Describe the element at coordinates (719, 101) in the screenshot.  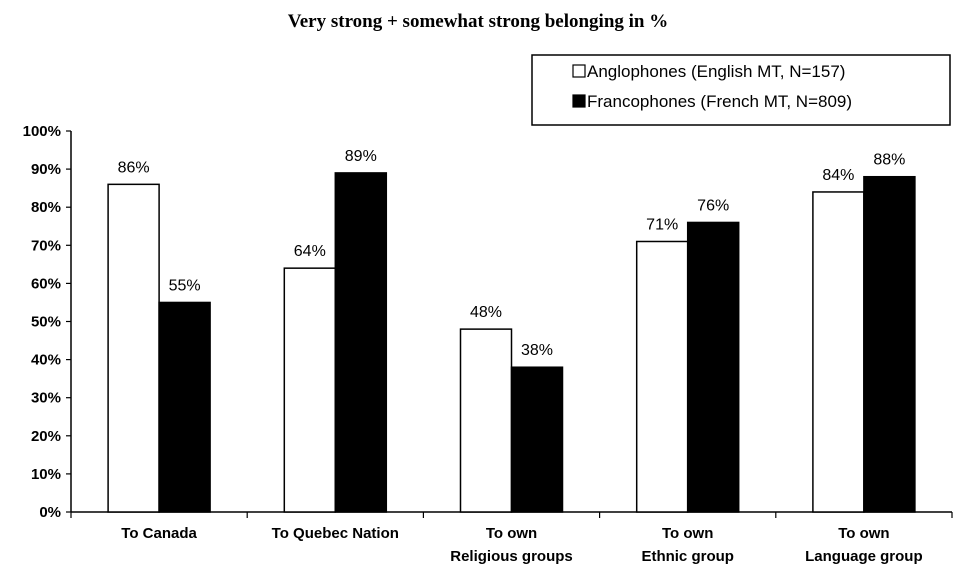
I see `legend-label-francophones: Francophones (French MT, N=809)` at that location.